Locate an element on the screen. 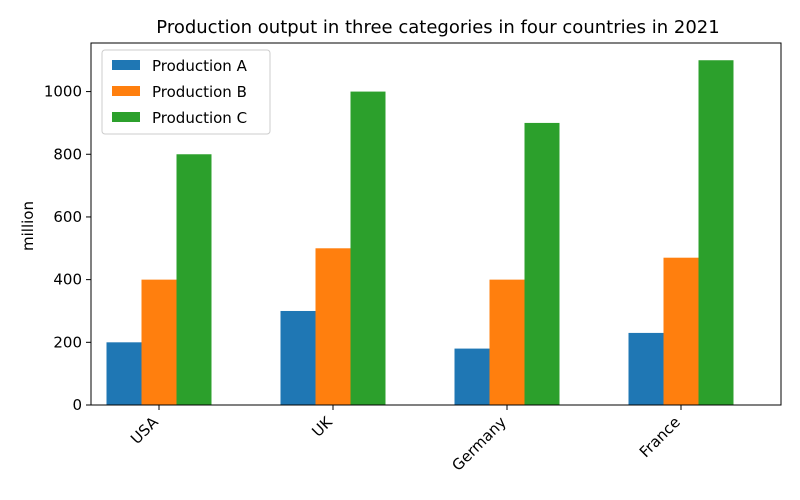 This screenshot has width=800, height=500. bar-production-b-usa is located at coordinates (159, 342).